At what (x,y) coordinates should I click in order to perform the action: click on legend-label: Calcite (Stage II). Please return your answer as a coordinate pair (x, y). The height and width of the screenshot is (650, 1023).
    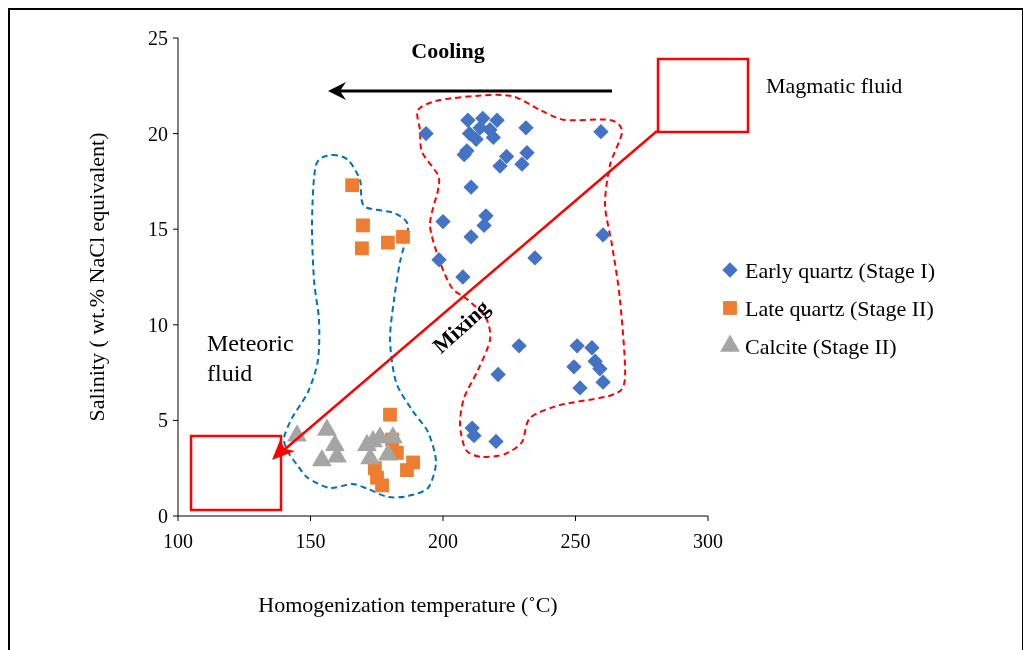
    Looking at the image, I should click on (821, 346).